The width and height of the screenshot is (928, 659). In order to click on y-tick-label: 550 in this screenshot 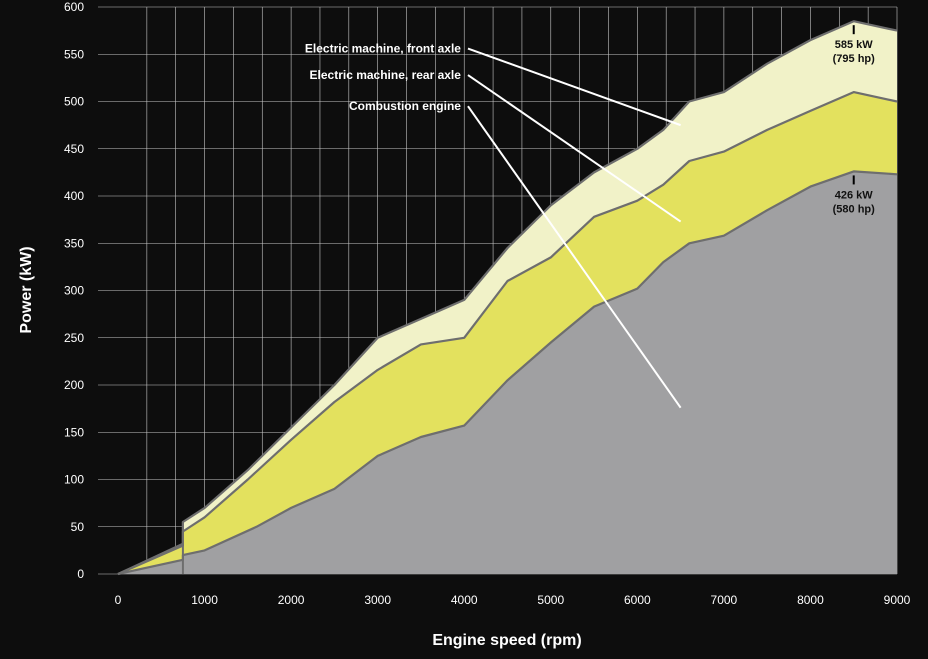, I will do `click(74, 54)`.